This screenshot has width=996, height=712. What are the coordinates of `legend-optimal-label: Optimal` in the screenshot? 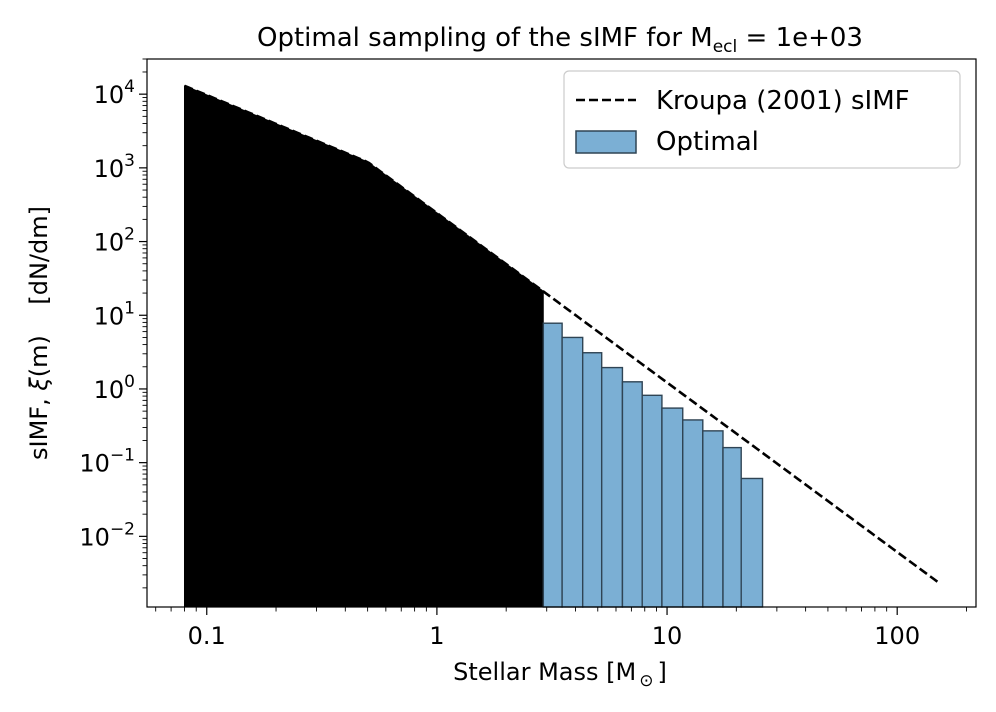 It's located at (707, 142).